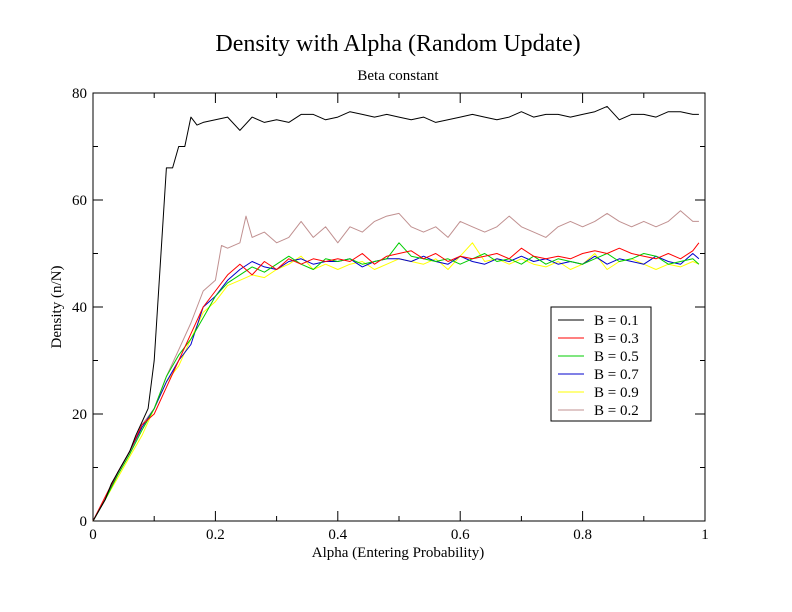  What do you see at coordinates (398, 76) in the screenshot?
I see `chart-subtitle: Beta constant` at bounding box center [398, 76].